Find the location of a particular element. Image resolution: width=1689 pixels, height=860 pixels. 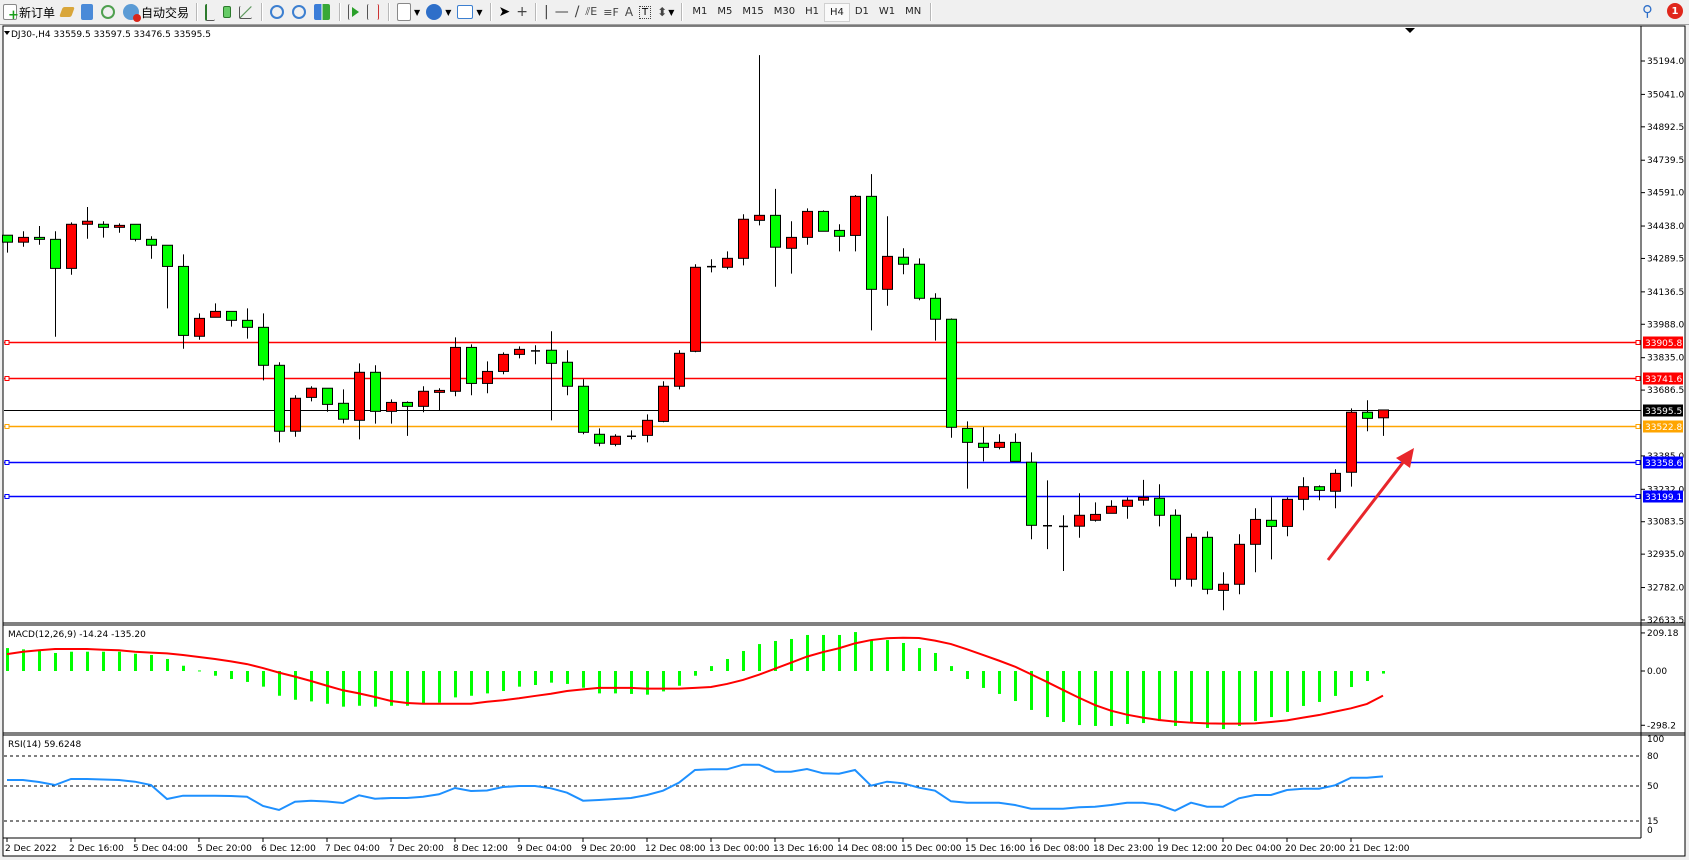

candlestick-icon is located at coordinates (227, 12).